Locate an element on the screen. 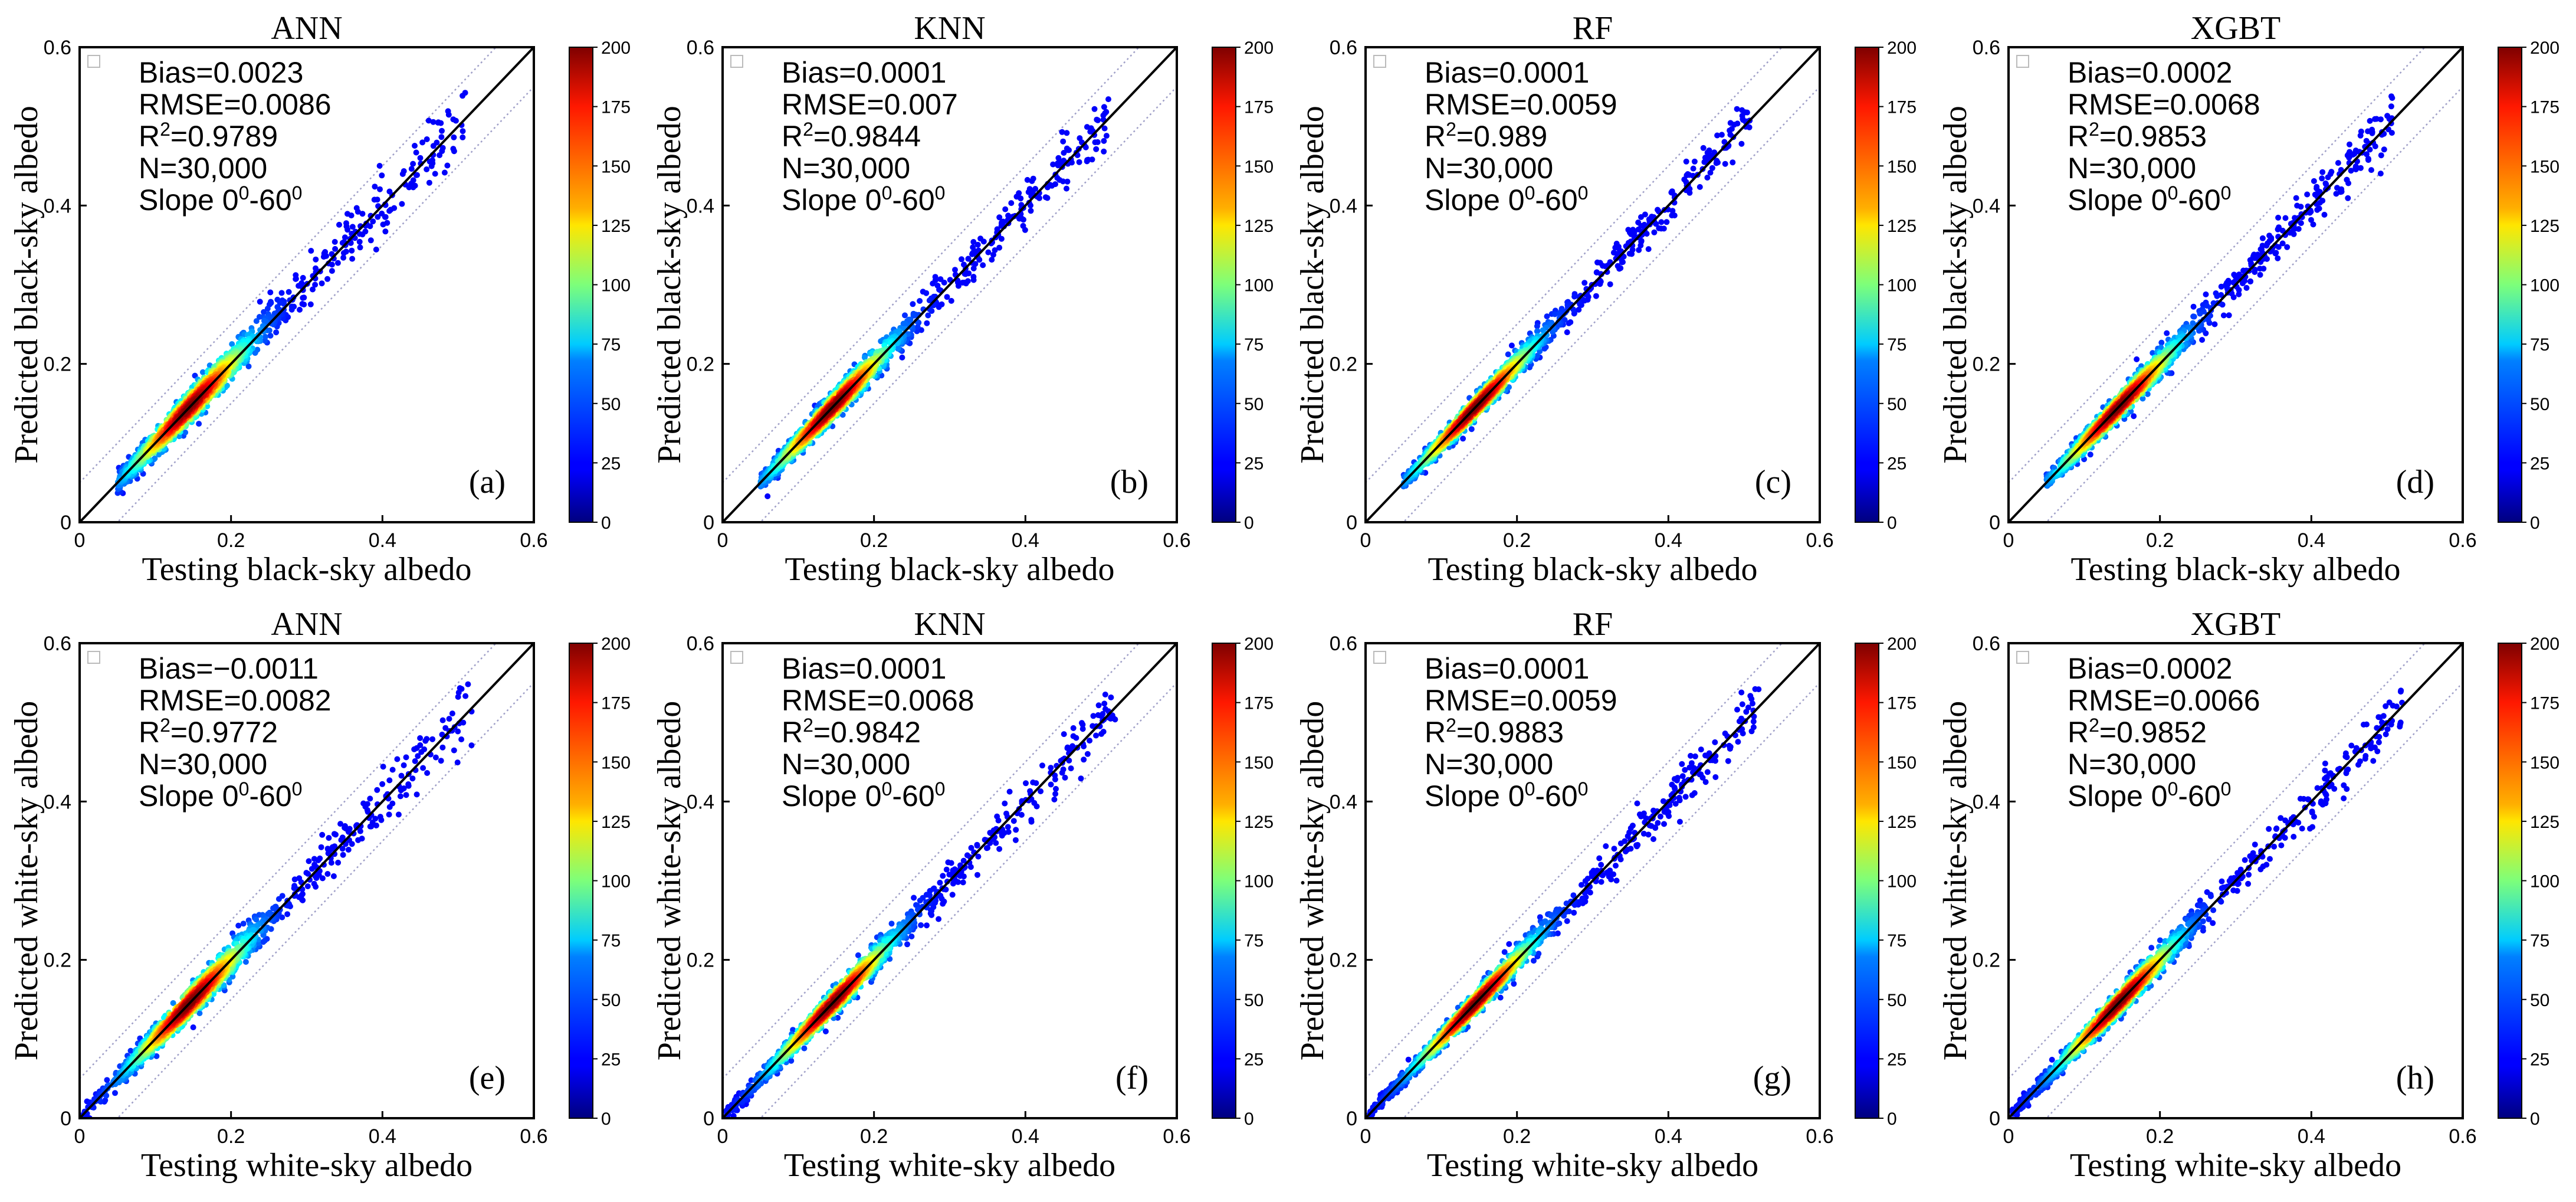 The width and height of the screenshot is (2576, 1202). stat-rmse: RMSE=0.007 is located at coordinates (870, 105).